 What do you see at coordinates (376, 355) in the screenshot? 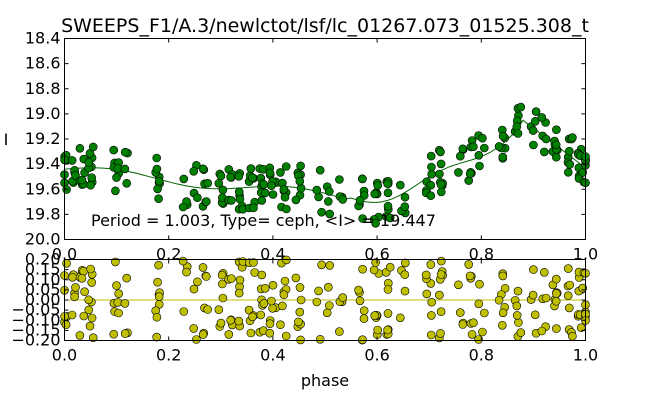
I see `x-tick-label: 0.6` at bounding box center [376, 355].